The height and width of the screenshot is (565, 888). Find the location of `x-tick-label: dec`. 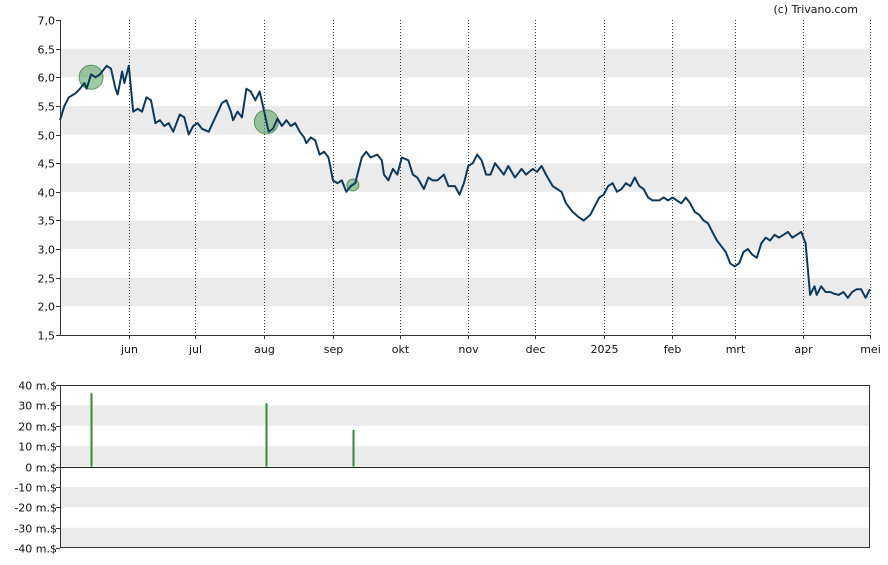

x-tick-label: dec is located at coordinates (536, 349).